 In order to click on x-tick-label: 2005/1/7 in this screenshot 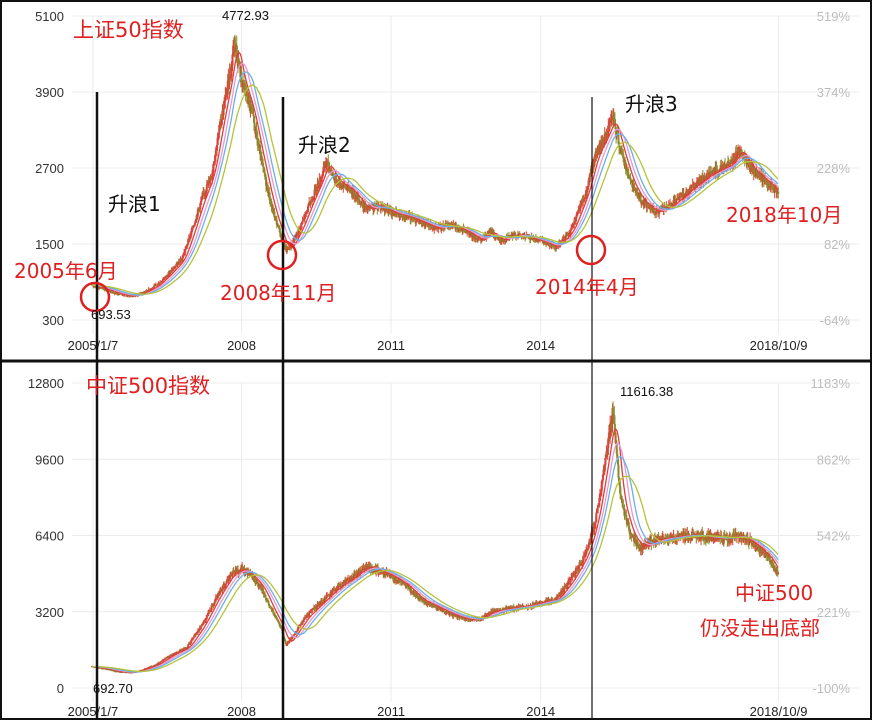, I will do `click(93, 711)`.